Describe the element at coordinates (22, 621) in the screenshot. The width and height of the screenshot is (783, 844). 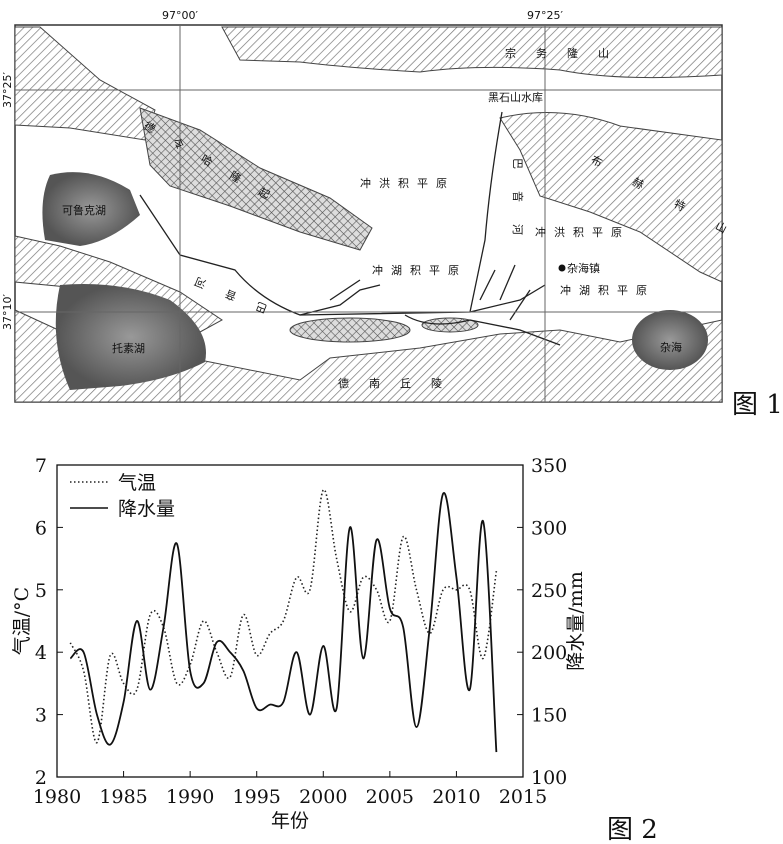
I see `y-axis-label: 气温/°C` at that location.